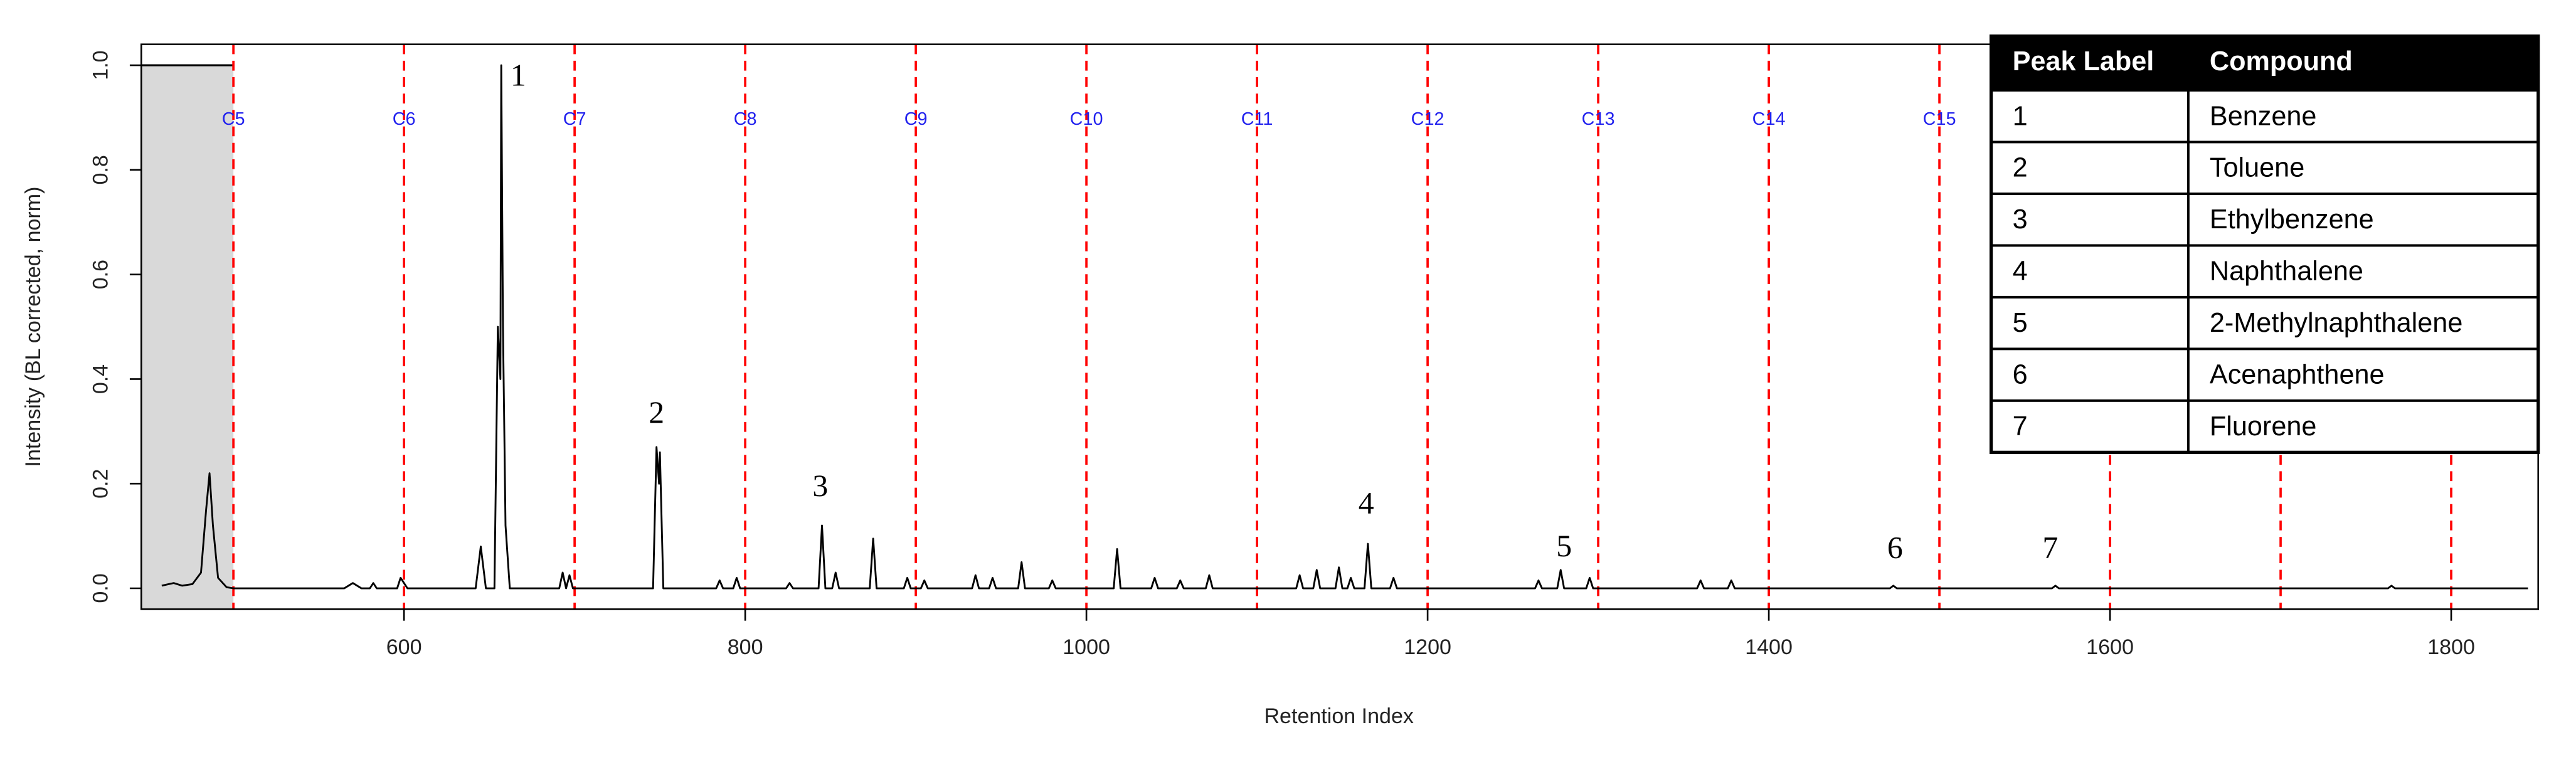 This screenshot has width=2576, height=757. What do you see at coordinates (2110, 647) in the screenshot?
I see `x-tick-label: 1600` at bounding box center [2110, 647].